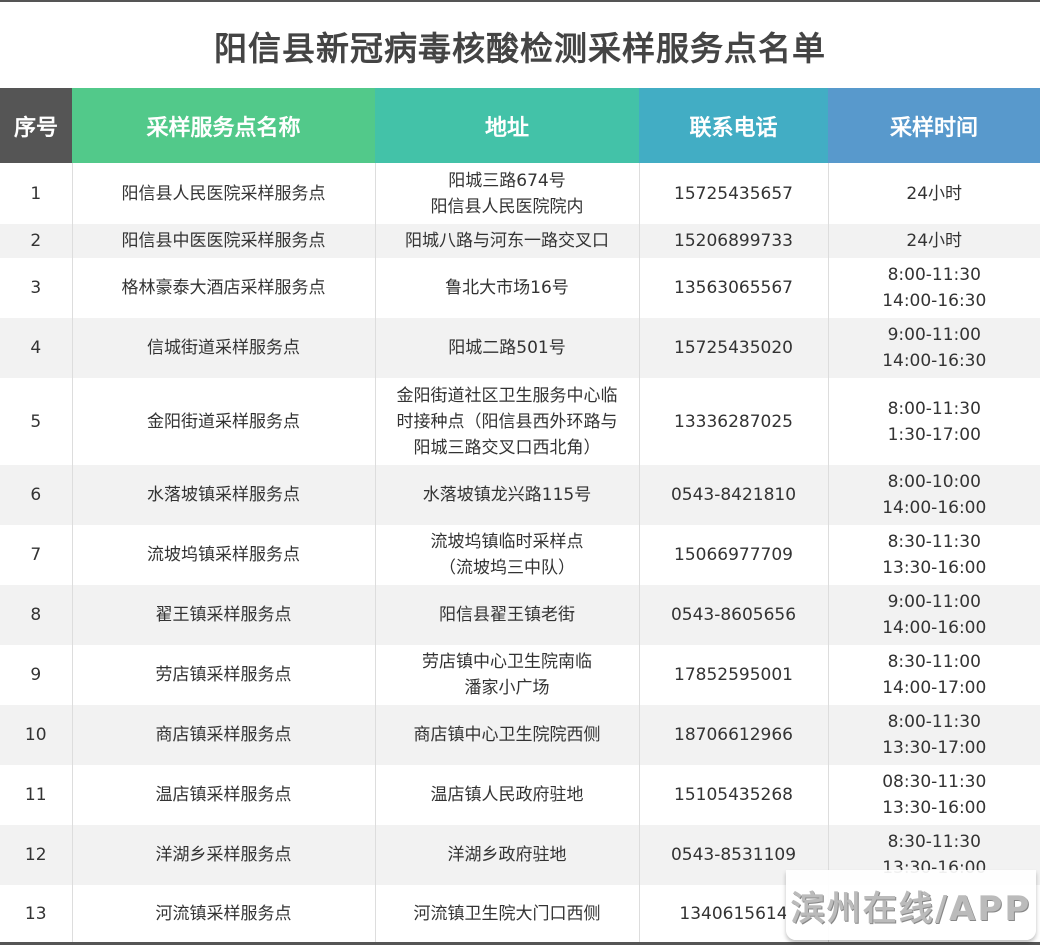  What do you see at coordinates (733, 125) in the screenshot?
I see `header-phone: 联系电话` at bounding box center [733, 125].